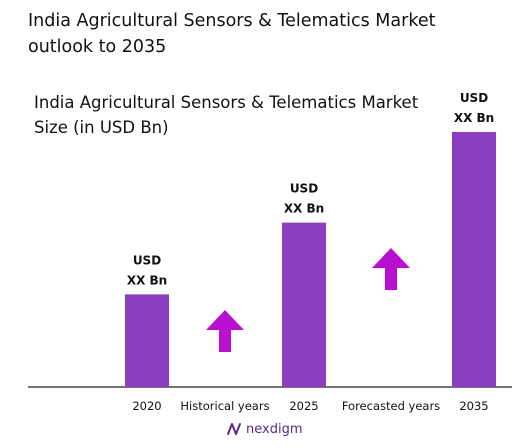  Describe the element at coordinates (473, 406) in the screenshot. I see `x-tick-2035: 2035` at that location.